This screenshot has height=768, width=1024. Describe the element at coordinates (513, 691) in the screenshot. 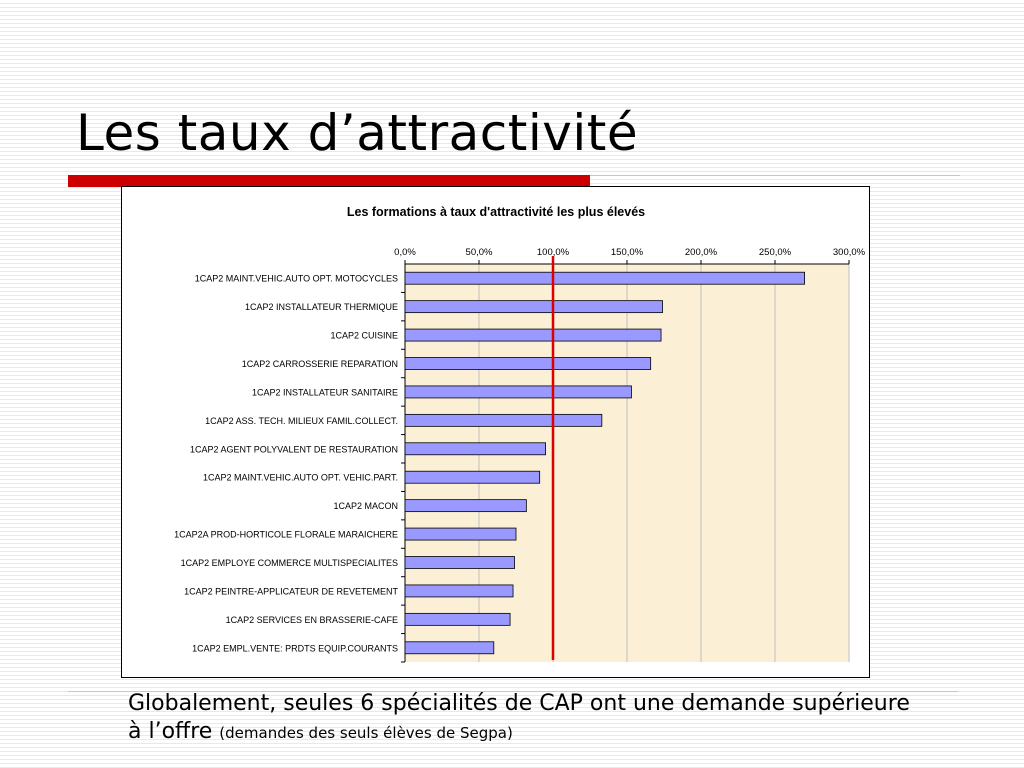

I see `caption-divider-line` at that location.